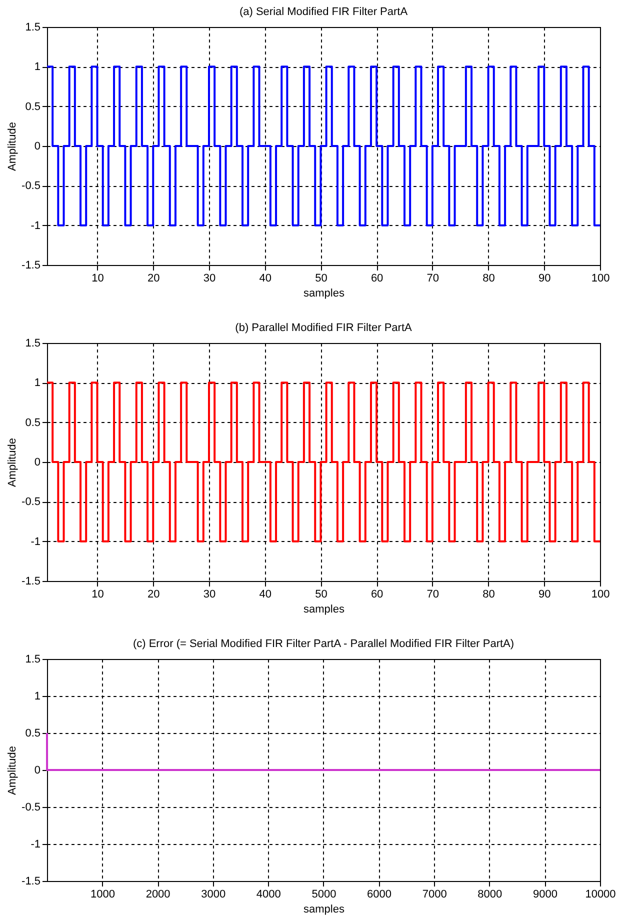 The height and width of the screenshot is (923, 641). What do you see at coordinates (379, 894) in the screenshot?
I see `x-tick-label: 6000` at bounding box center [379, 894].